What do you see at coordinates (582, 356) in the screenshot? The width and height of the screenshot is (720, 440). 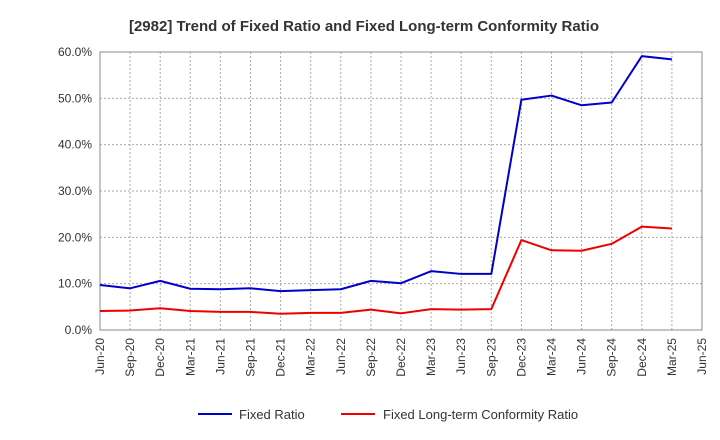 I see `x-tick-label: Jun-24` at bounding box center [582, 356].